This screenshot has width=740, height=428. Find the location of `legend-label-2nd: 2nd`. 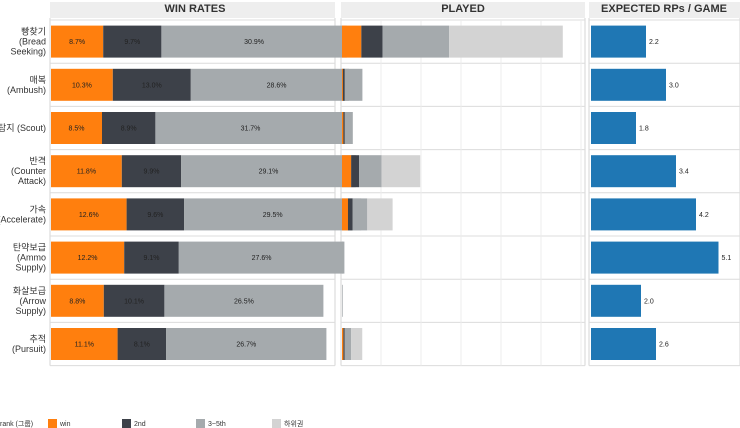

legend-label-2nd: 2nd is located at coordinates (140, 424).